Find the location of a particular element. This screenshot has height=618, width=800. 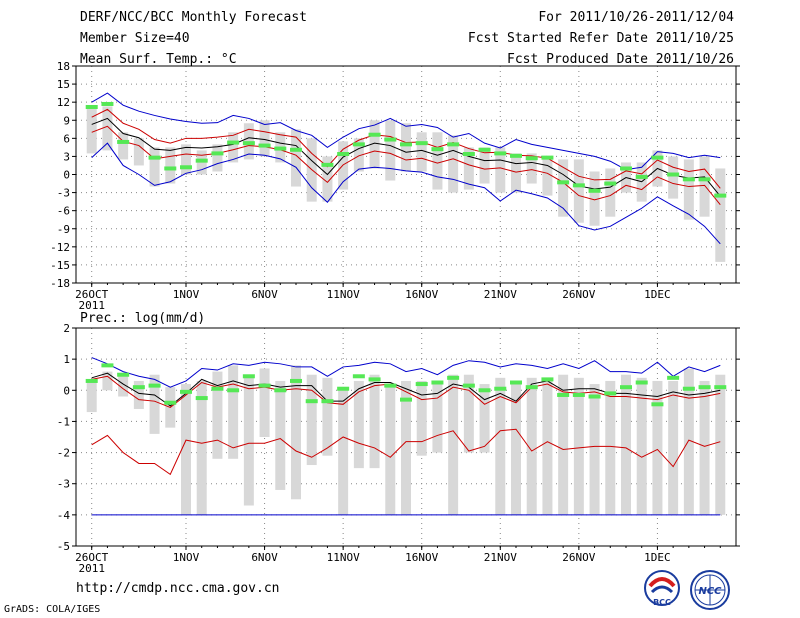

x-tick-label: 26OCT is located at coordinates (91, 557).